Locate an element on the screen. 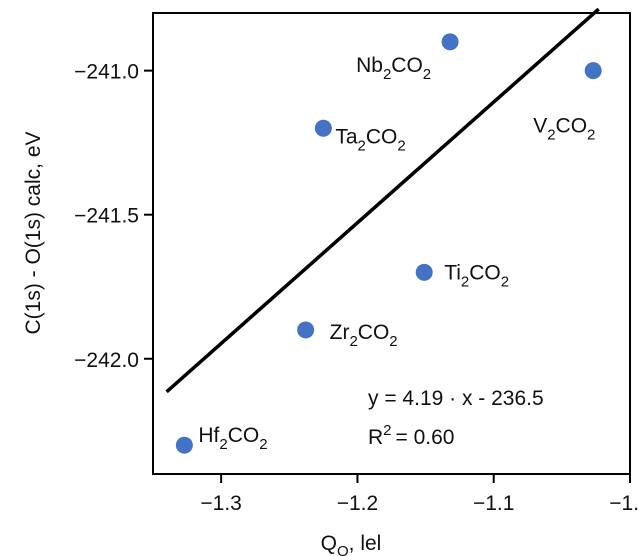  data-point-nb2co2 is located at coordinates (450, 42).